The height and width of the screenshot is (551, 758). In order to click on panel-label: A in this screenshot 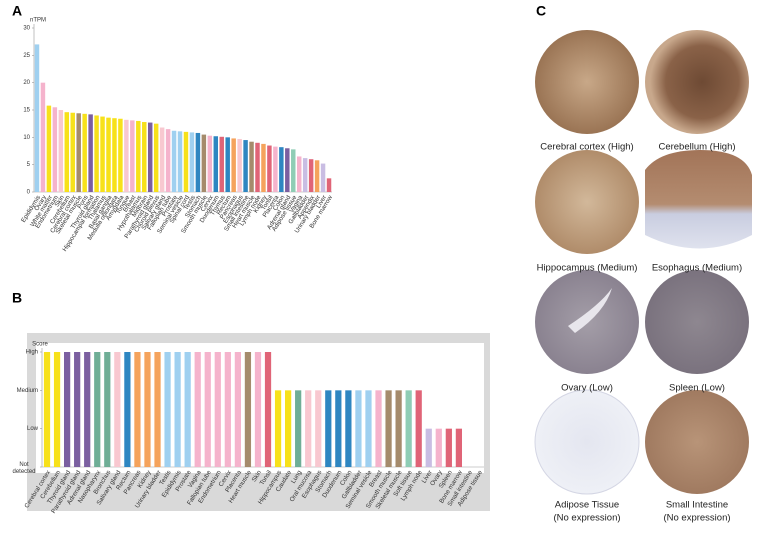, I will do `click(17, 11)`.